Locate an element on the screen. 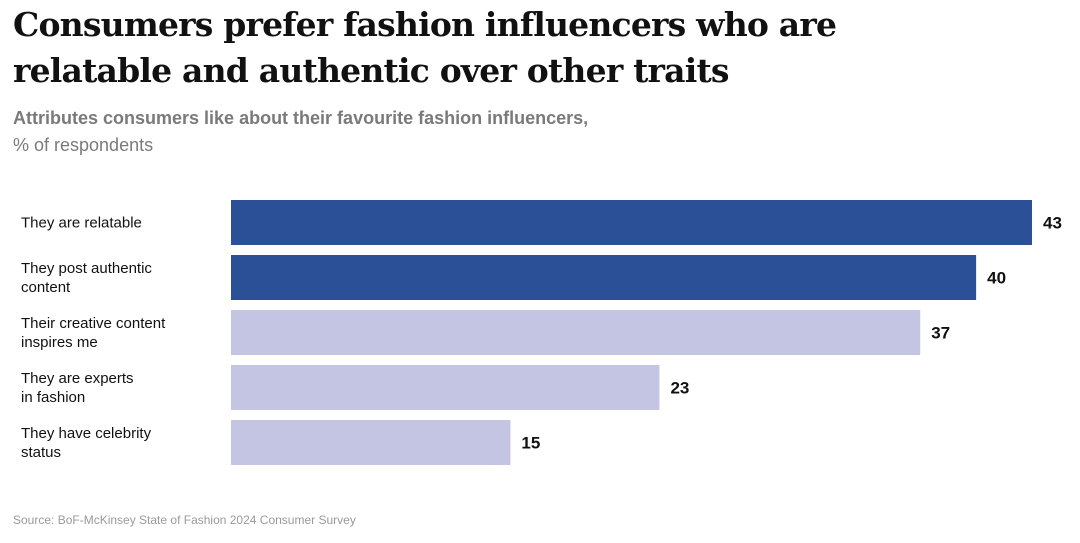 Image resolution: width=1080 pixels, height=543 pixels. category-label-line: They post authentic is located at coordinates (86, 268).